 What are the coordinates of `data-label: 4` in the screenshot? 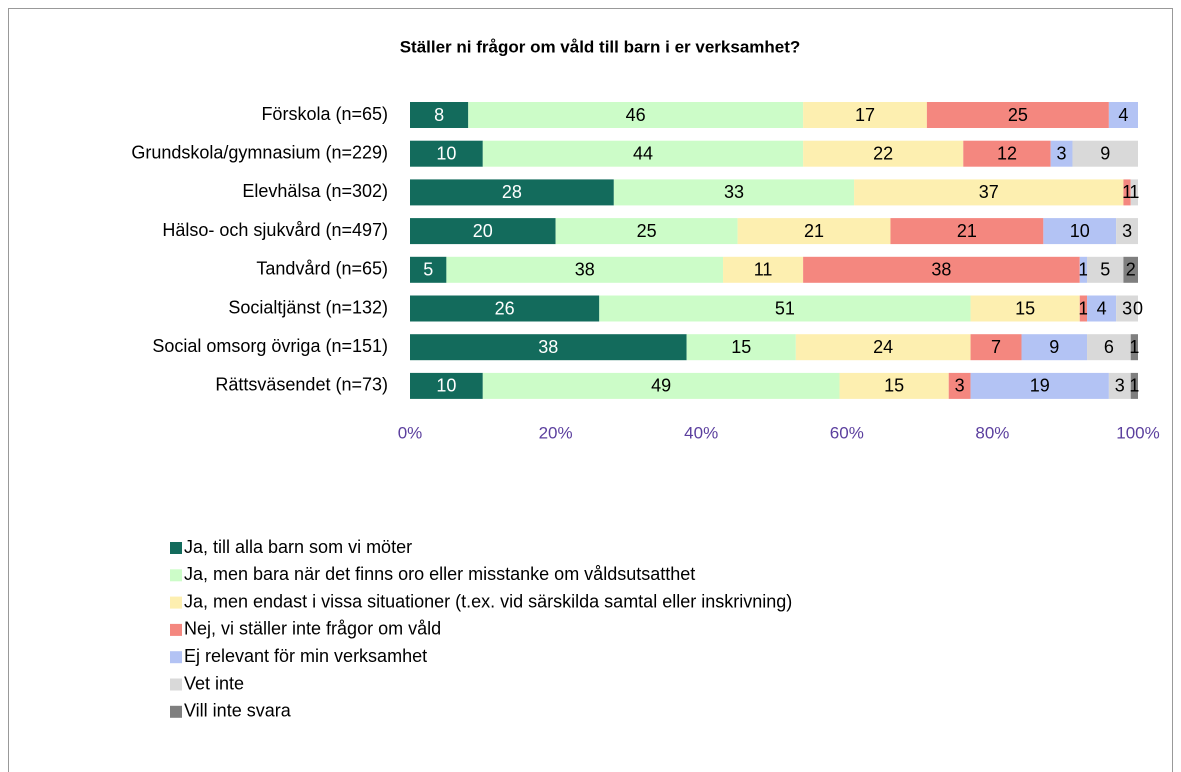 It's located at (1123, 115).